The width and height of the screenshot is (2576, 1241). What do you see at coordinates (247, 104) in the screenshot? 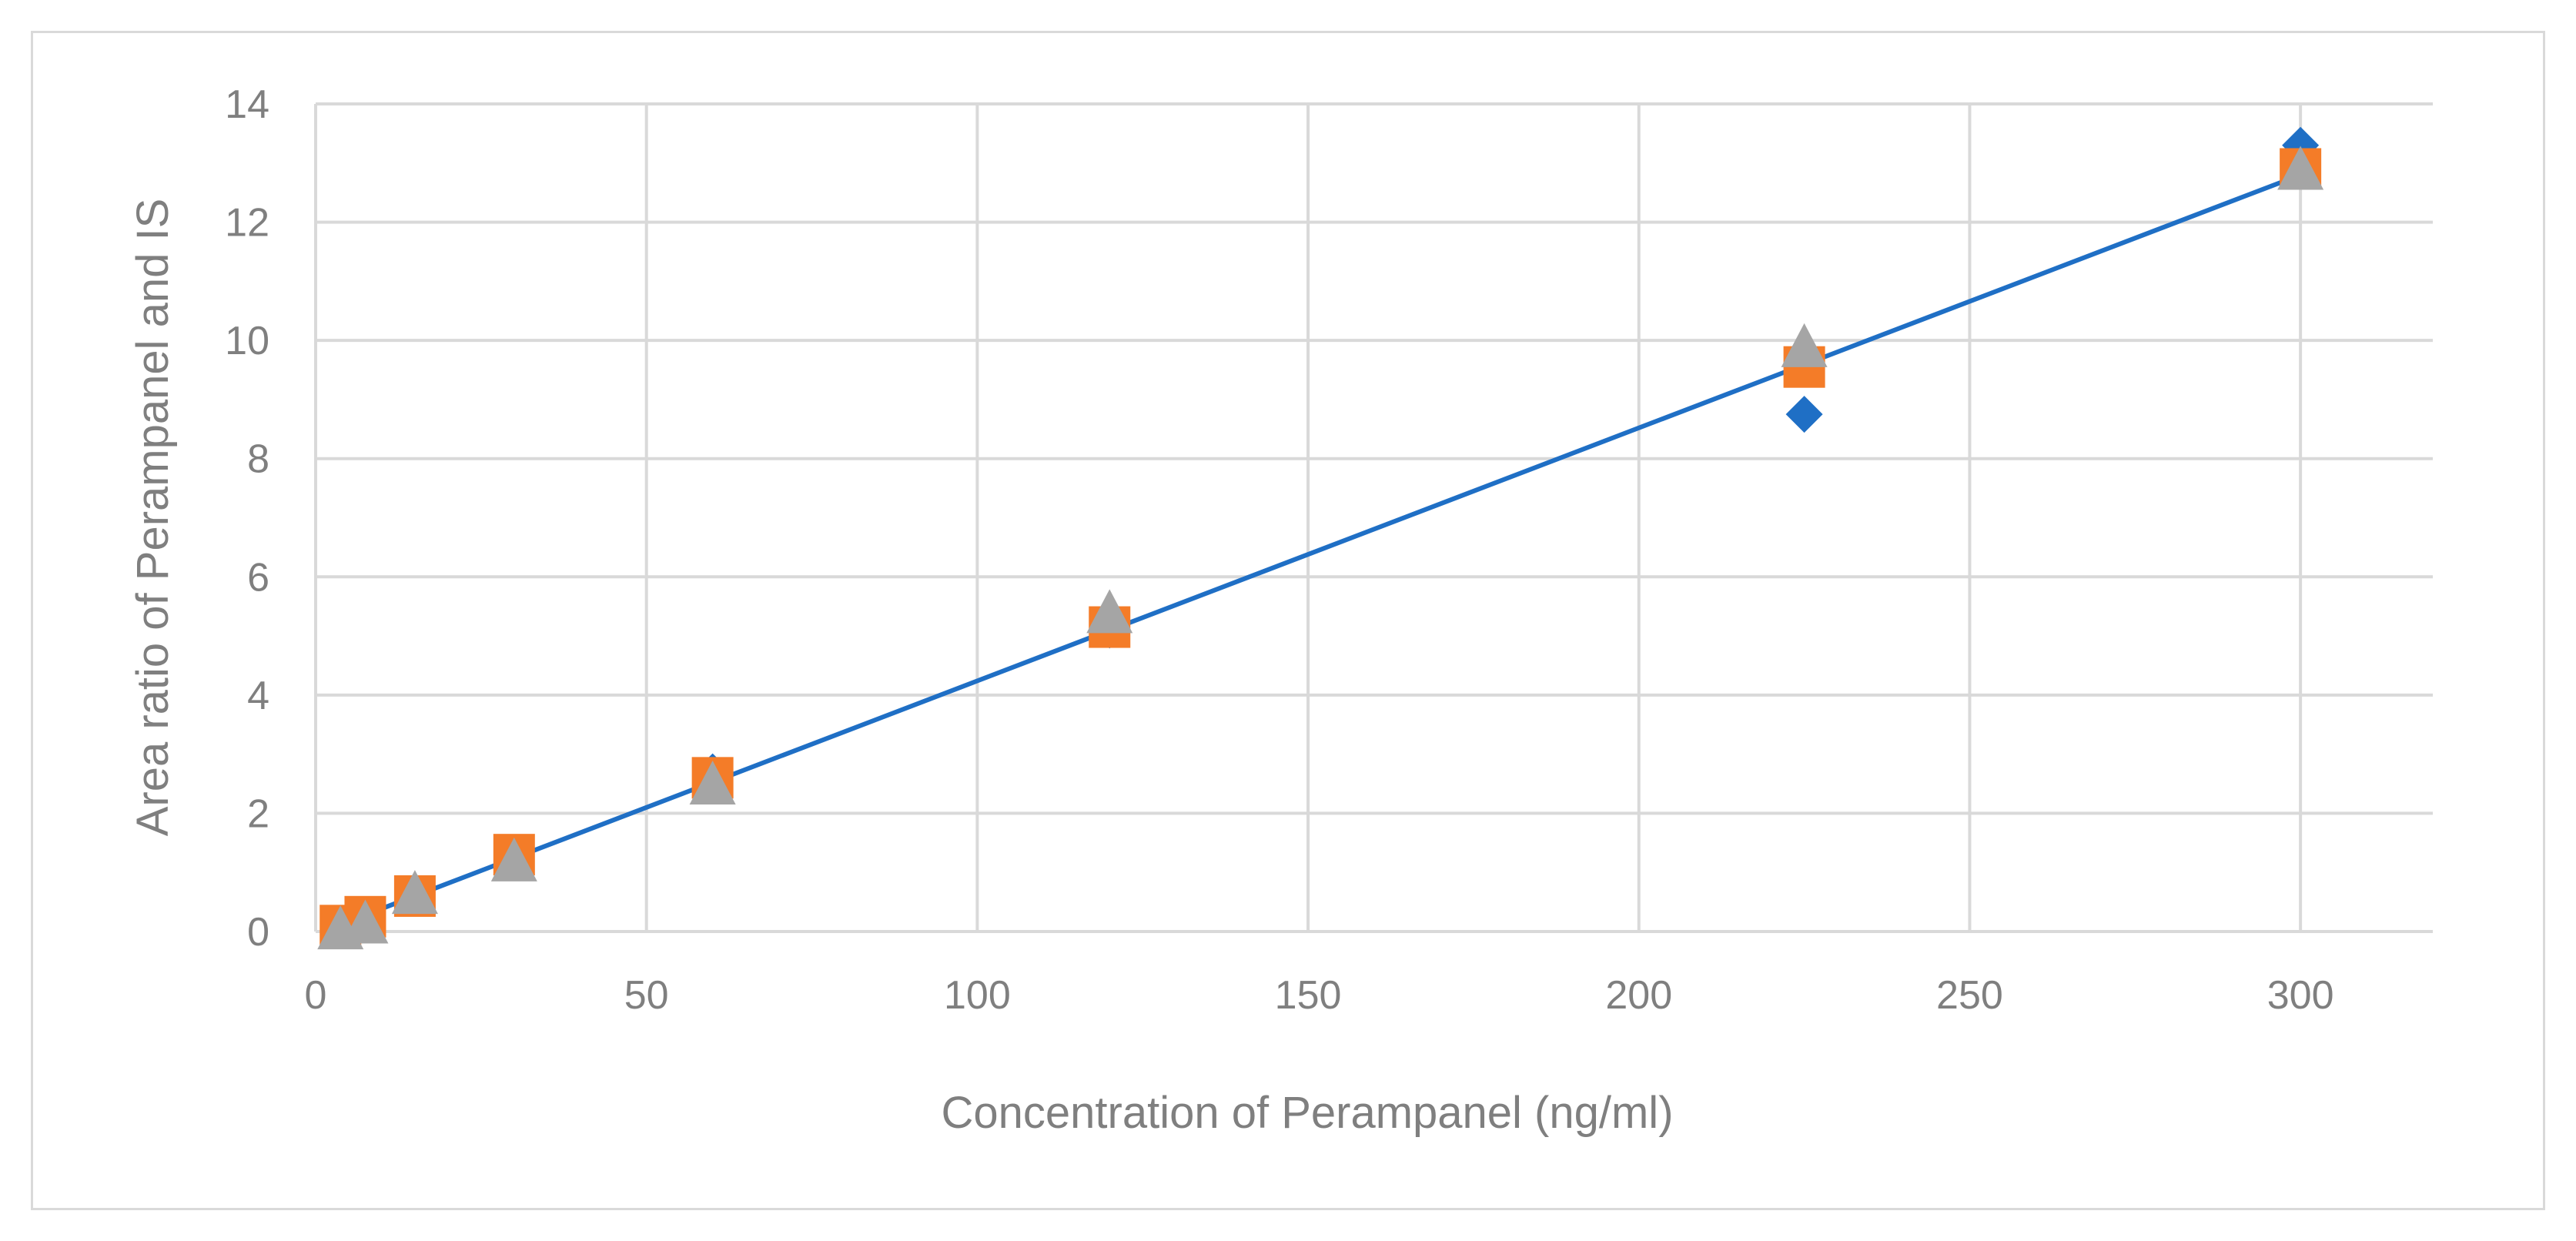
I see `y-tick-label: 14` at bounding box center [247, 104].